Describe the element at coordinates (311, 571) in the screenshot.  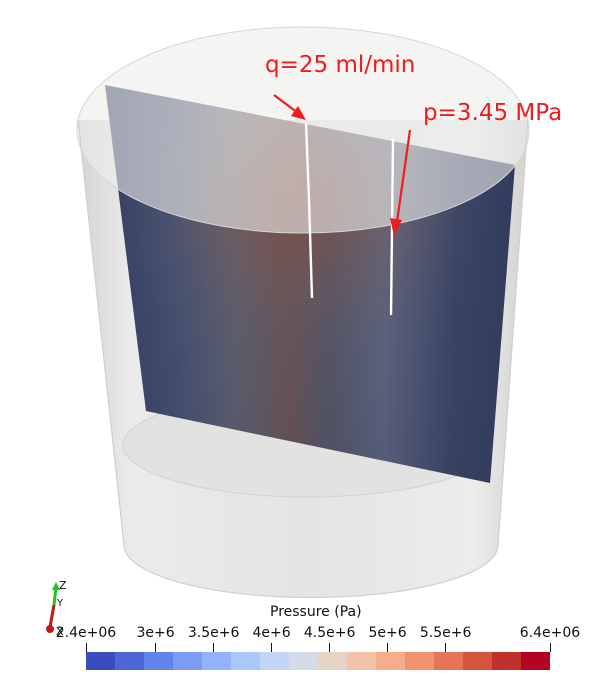
I see `cylinder-bottom-outline` at that location.